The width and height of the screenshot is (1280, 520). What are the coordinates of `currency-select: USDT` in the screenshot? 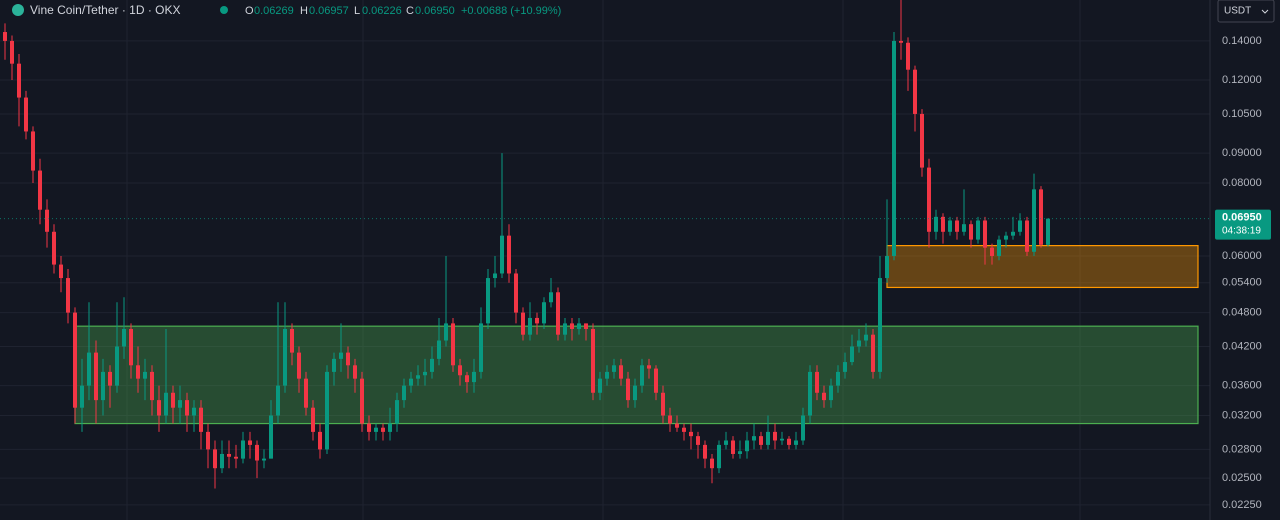 It's located at (1246, 11).